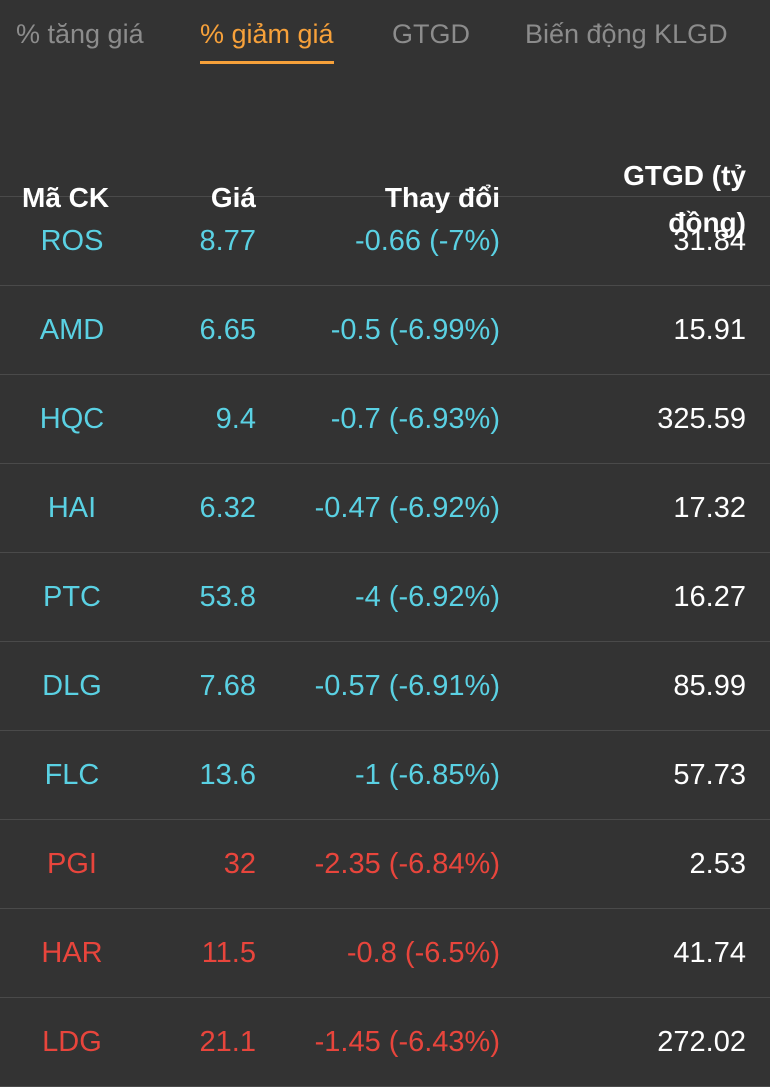  I want to click on trading-value: 31.84, so click(709, 241).